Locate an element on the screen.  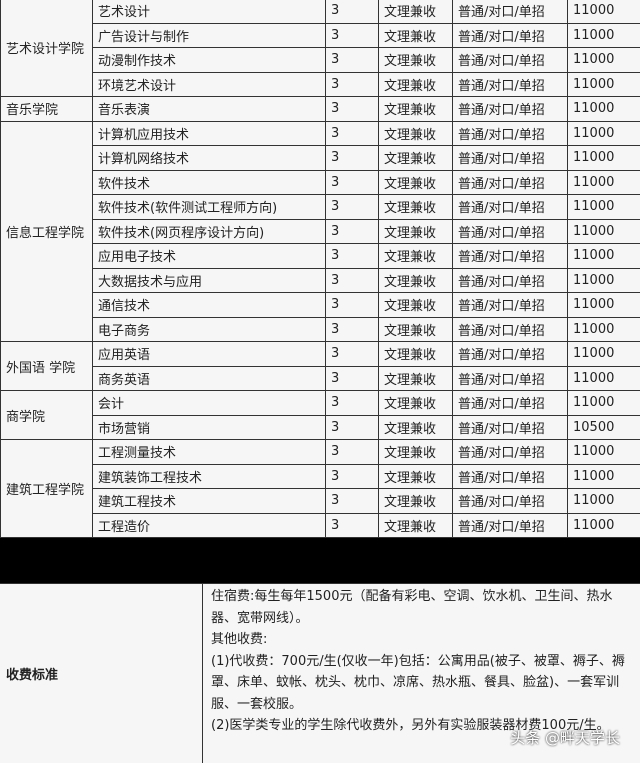
major-cell: 软件技术(软件测试工程师方向) is located at coordinates (209, 207).